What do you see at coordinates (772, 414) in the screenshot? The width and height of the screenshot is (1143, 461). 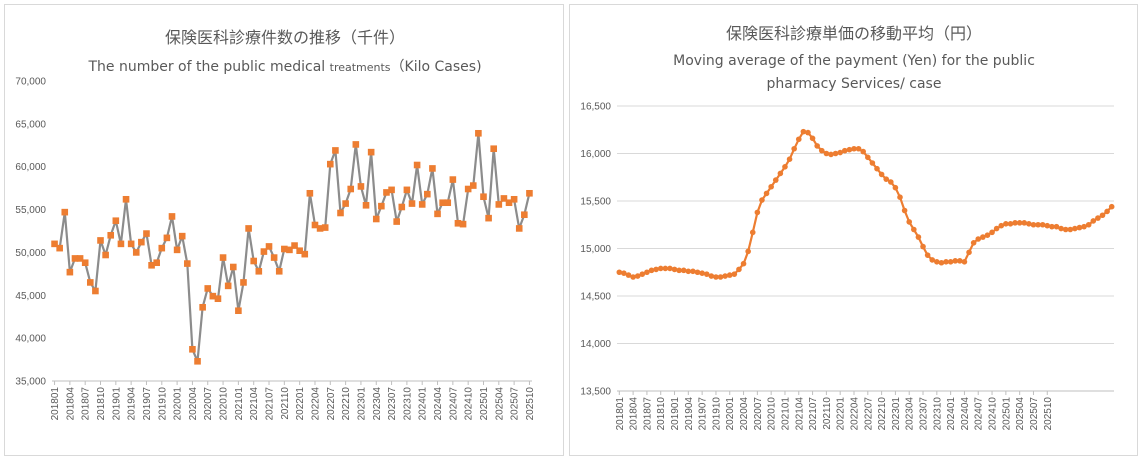 I see `x-tick-label: 202010` at bounding box center [772, 414].